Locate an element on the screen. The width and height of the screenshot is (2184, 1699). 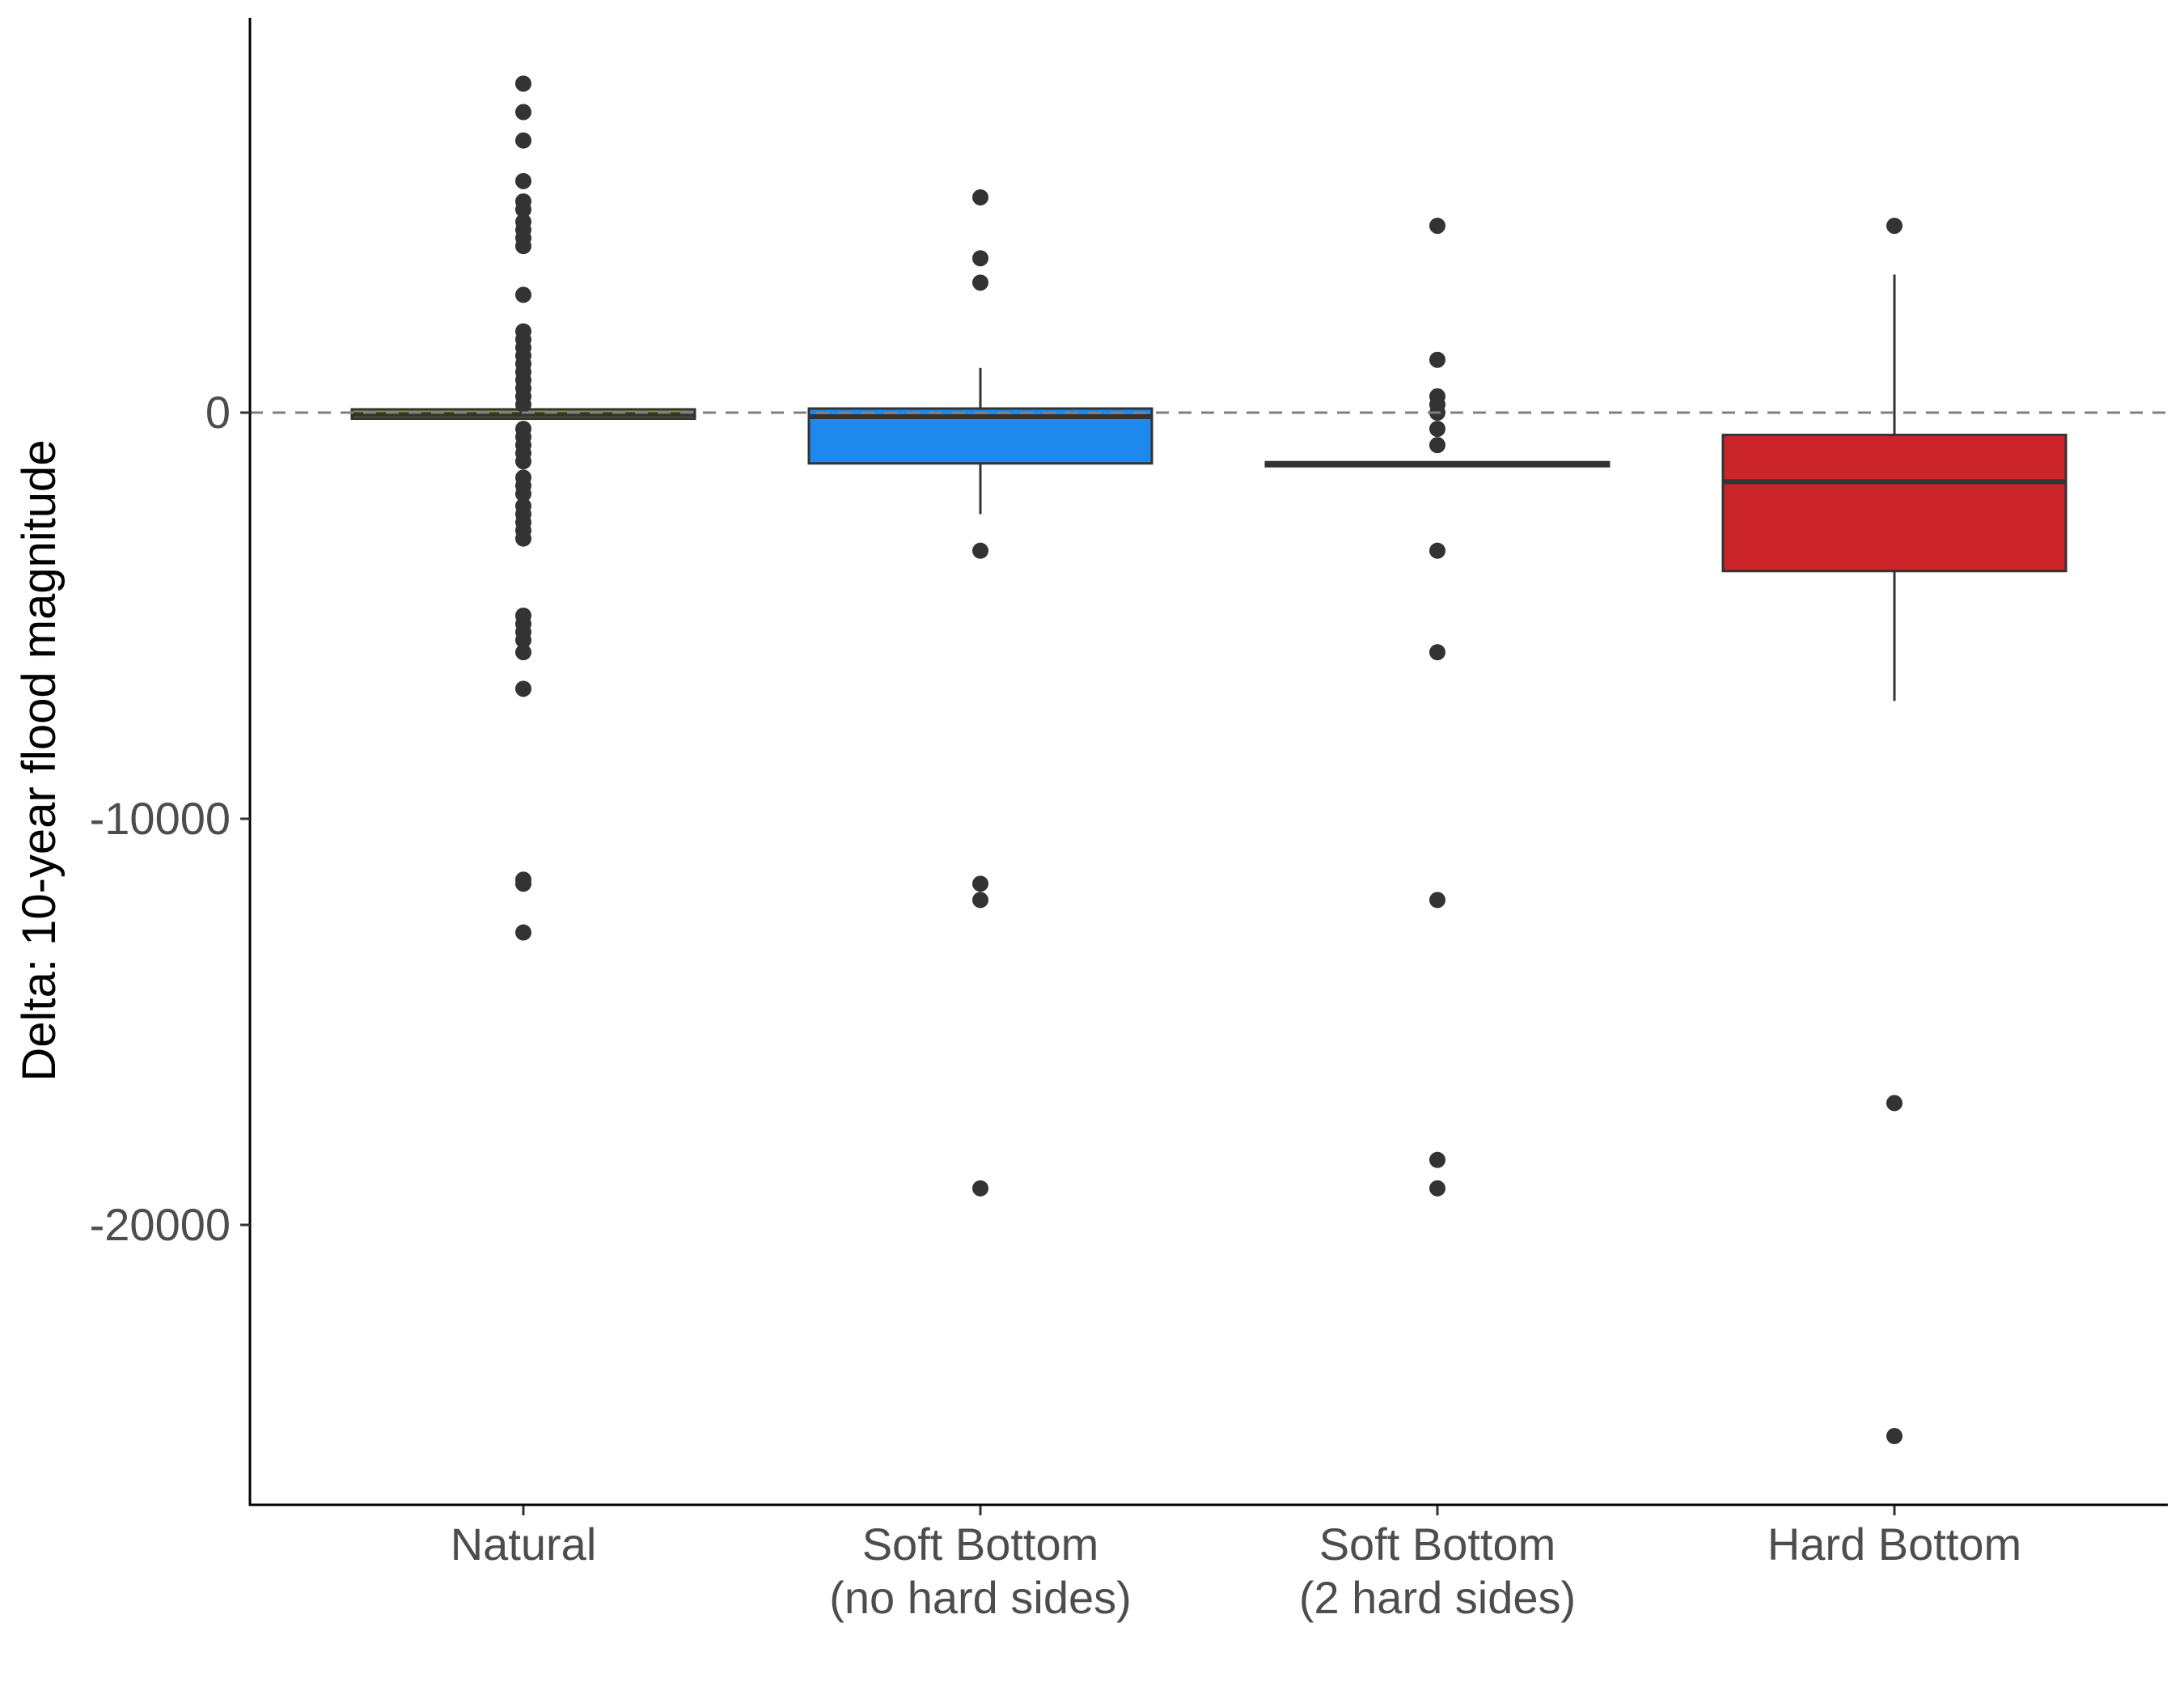
y-tick-label: -10000 is located at coordinates (160, 818).